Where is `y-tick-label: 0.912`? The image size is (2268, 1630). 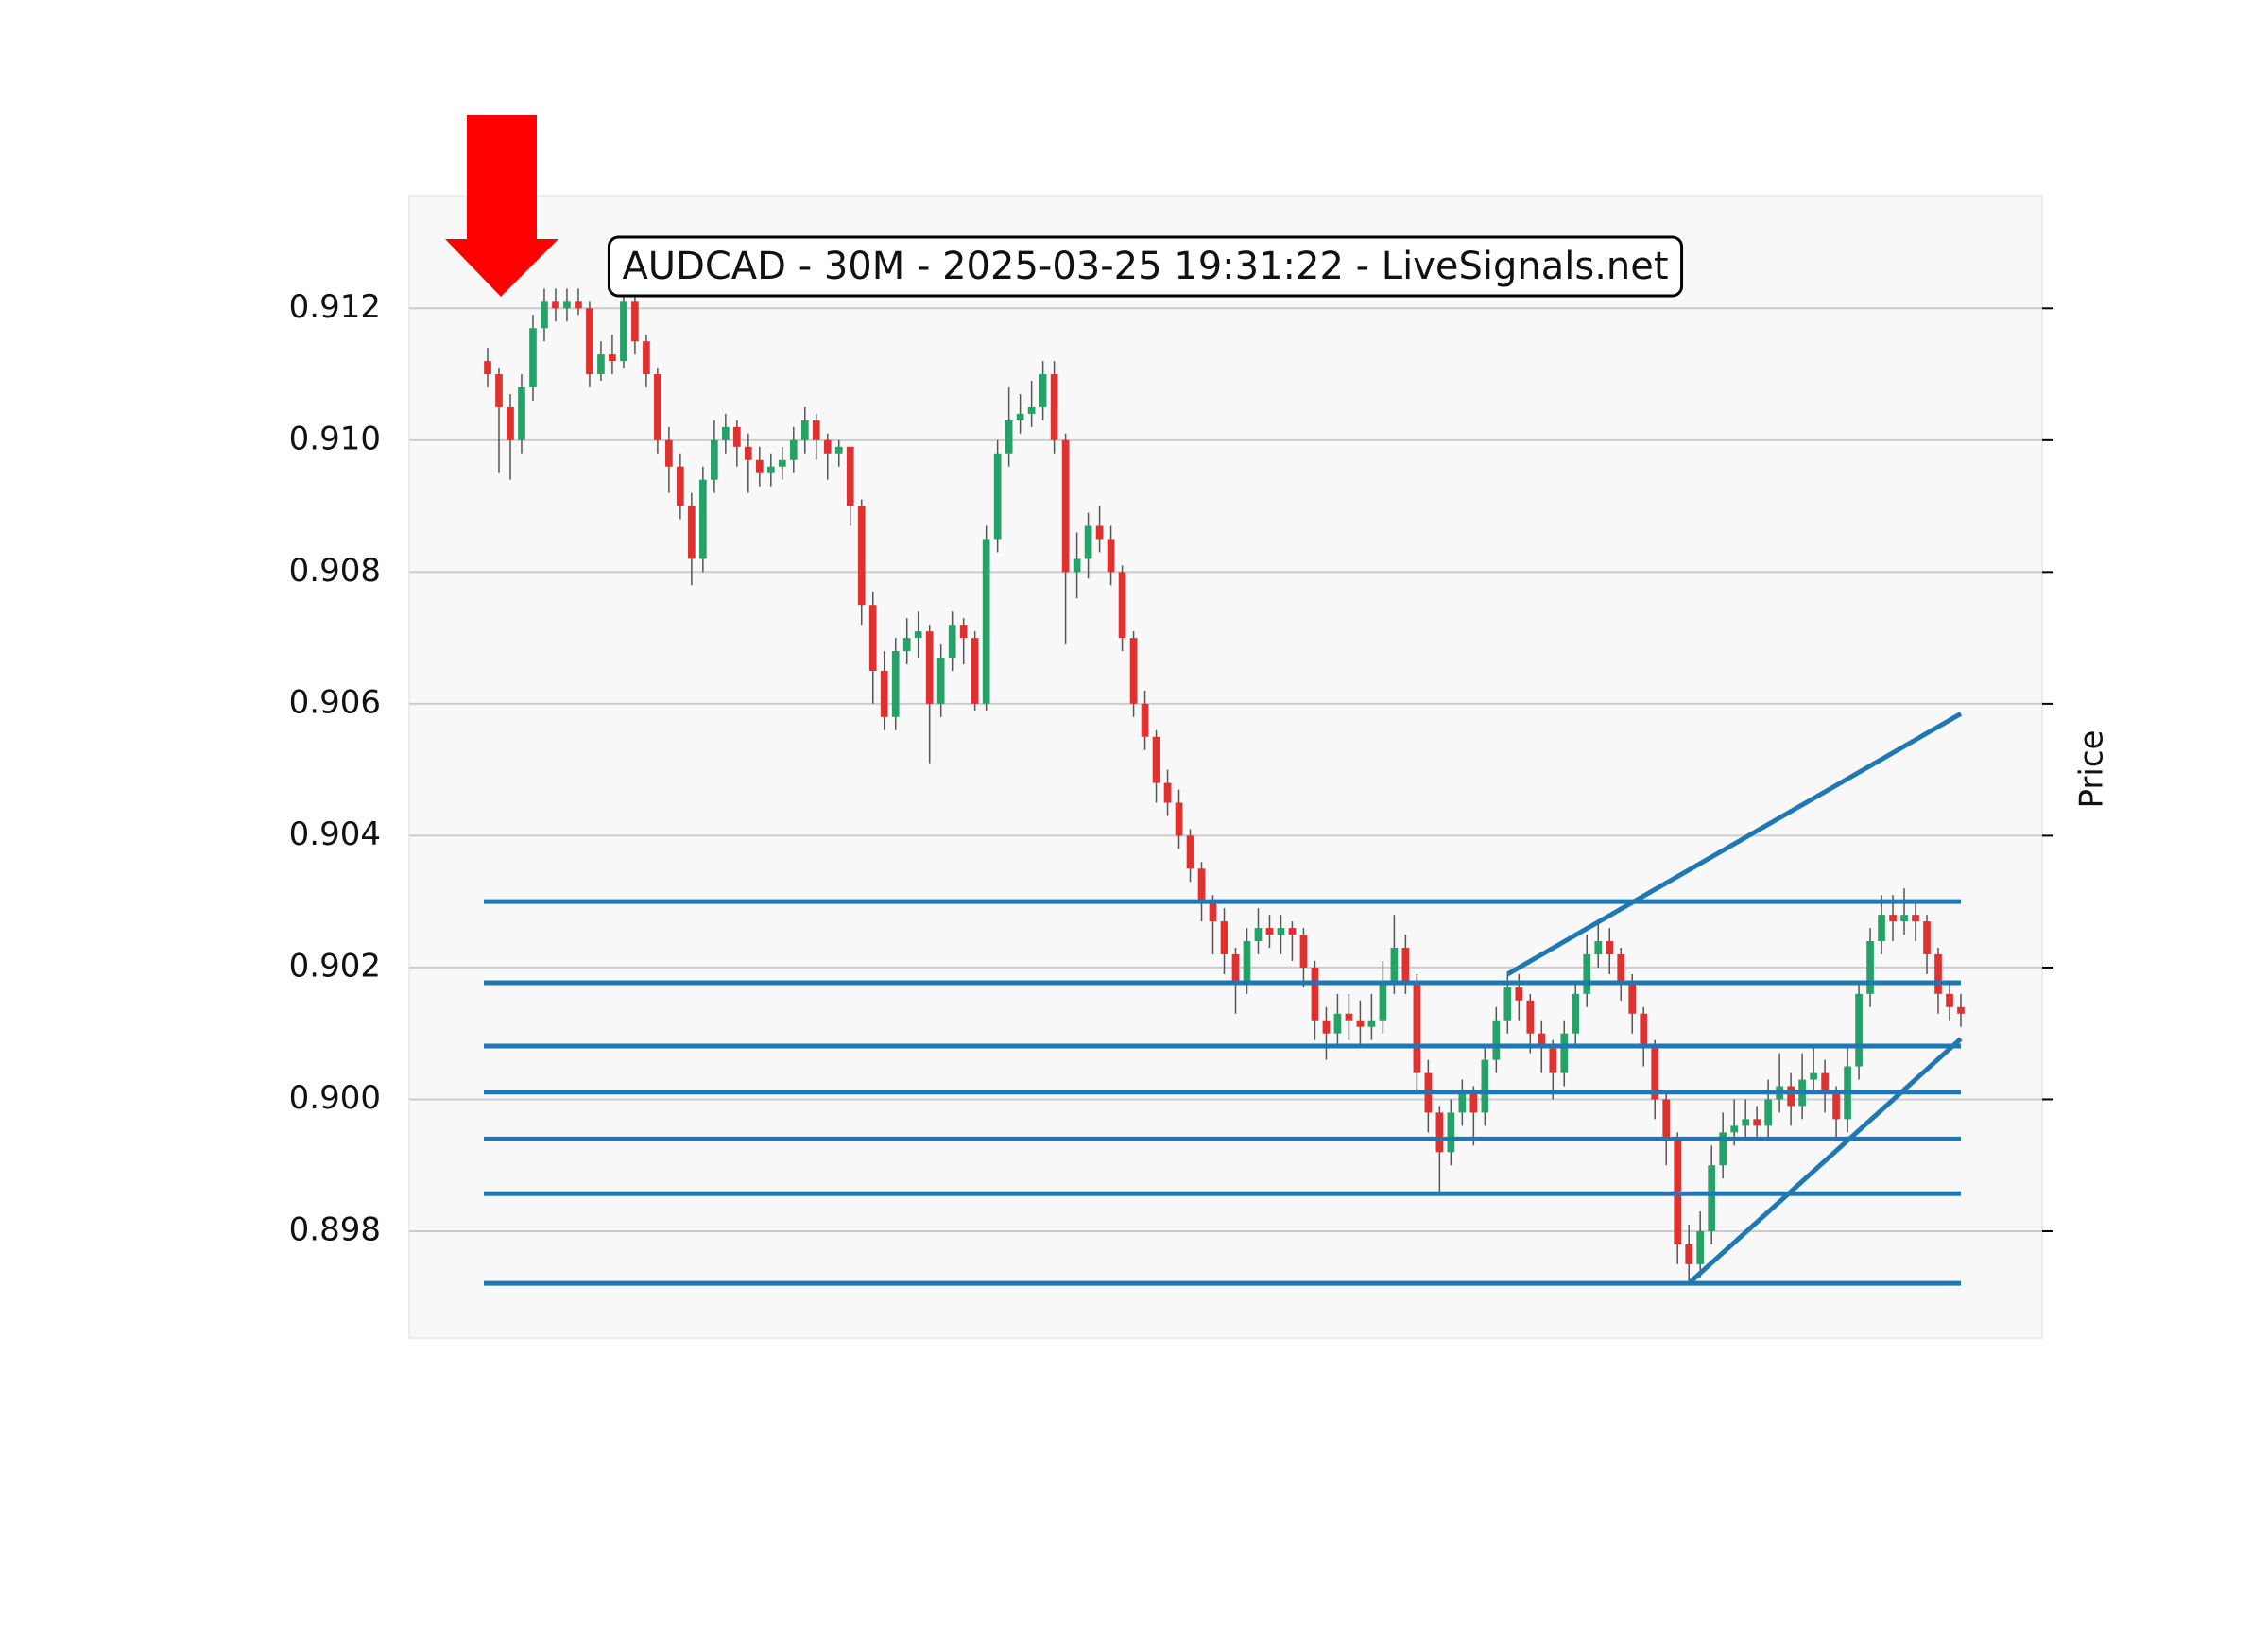
y-tick-label: 0.912 is located at coordinates (335, 307).